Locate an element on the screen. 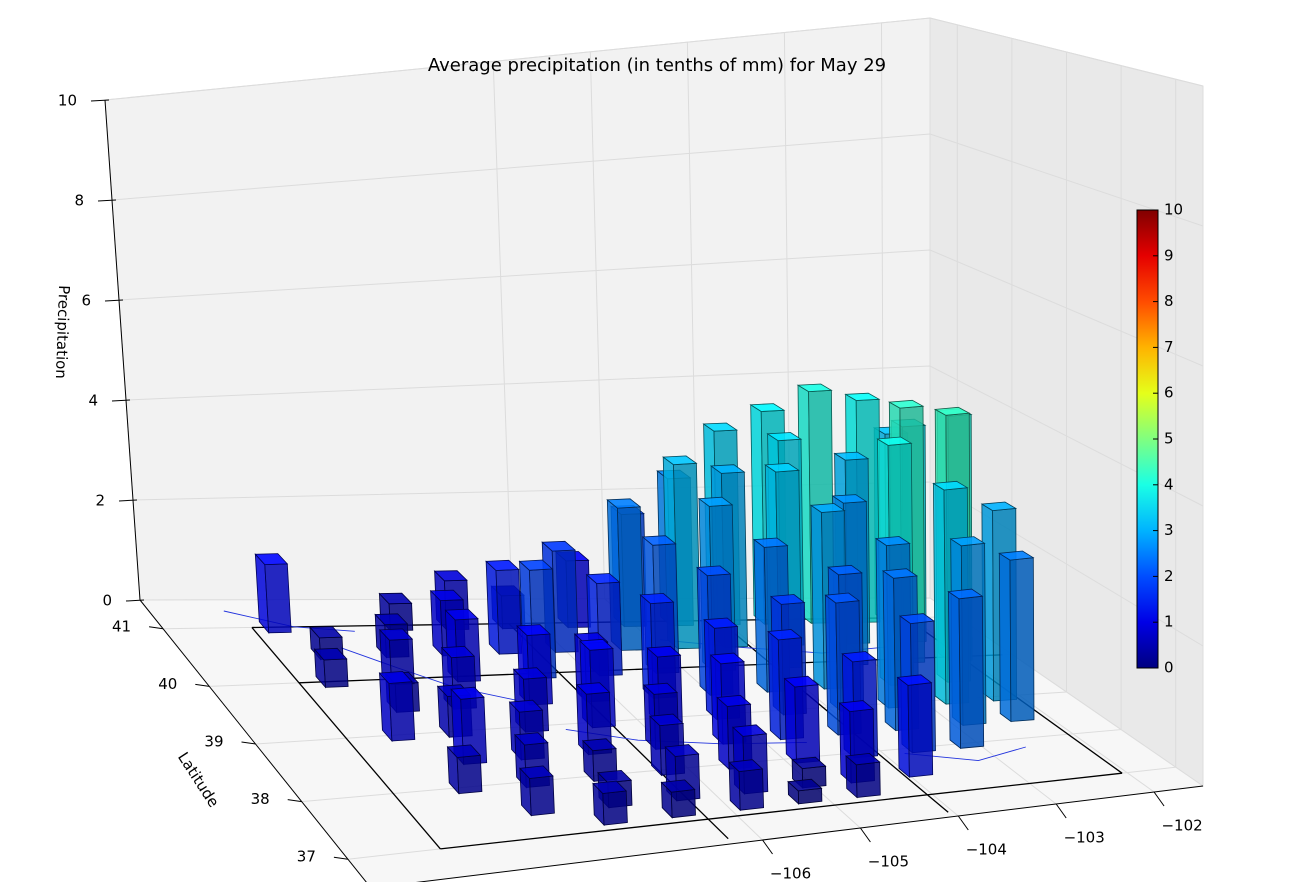 The width and height of the screenshot is (1316, 882). colorbar: 0 1 2 3 4 5 6 7 8 9 10 is located at coordinates (1159, 439).